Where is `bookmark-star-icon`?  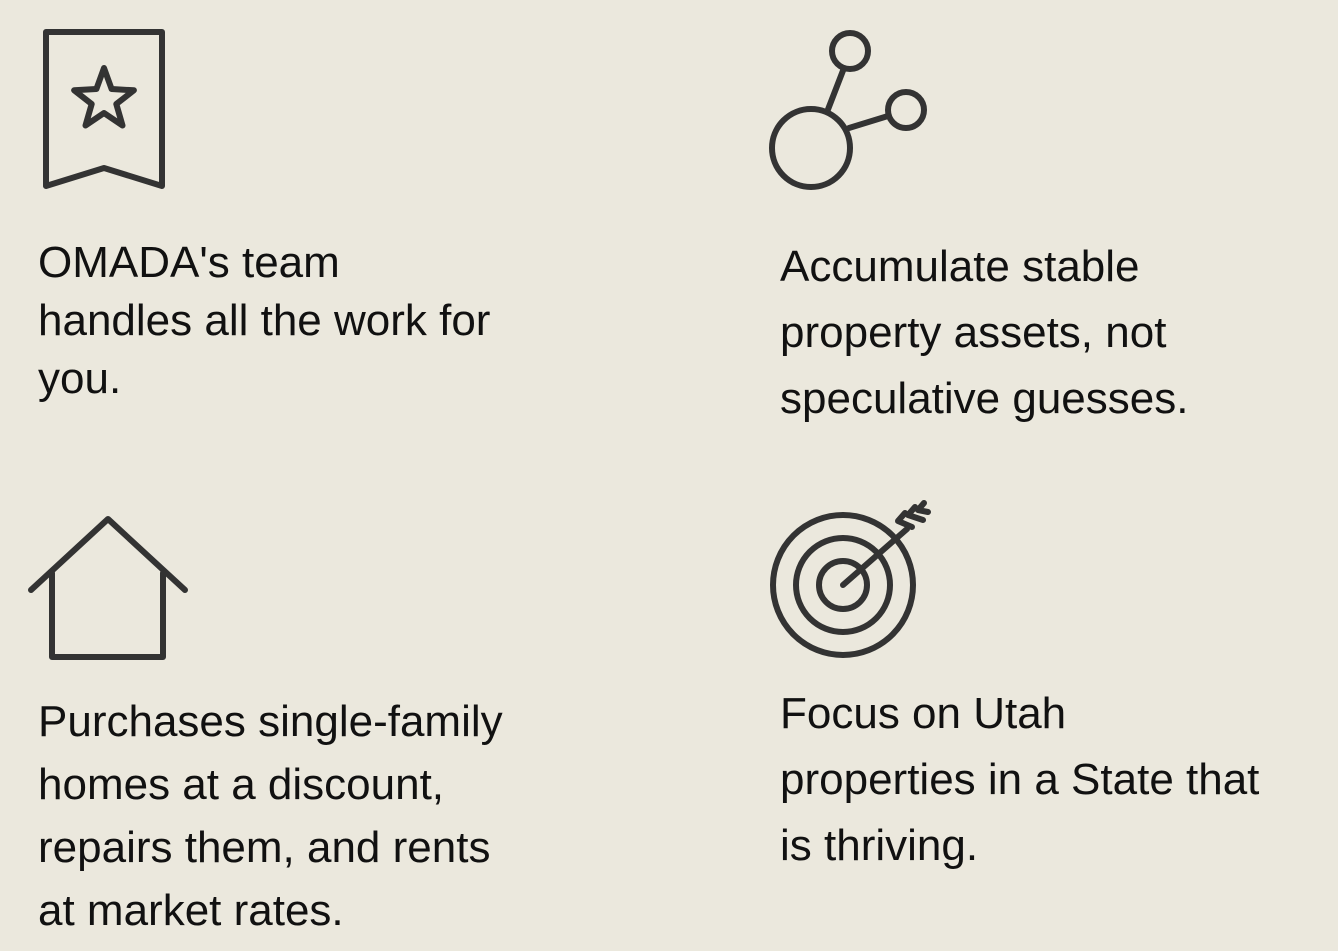
bookmark-star-icon is located at coordinates (104, 109).